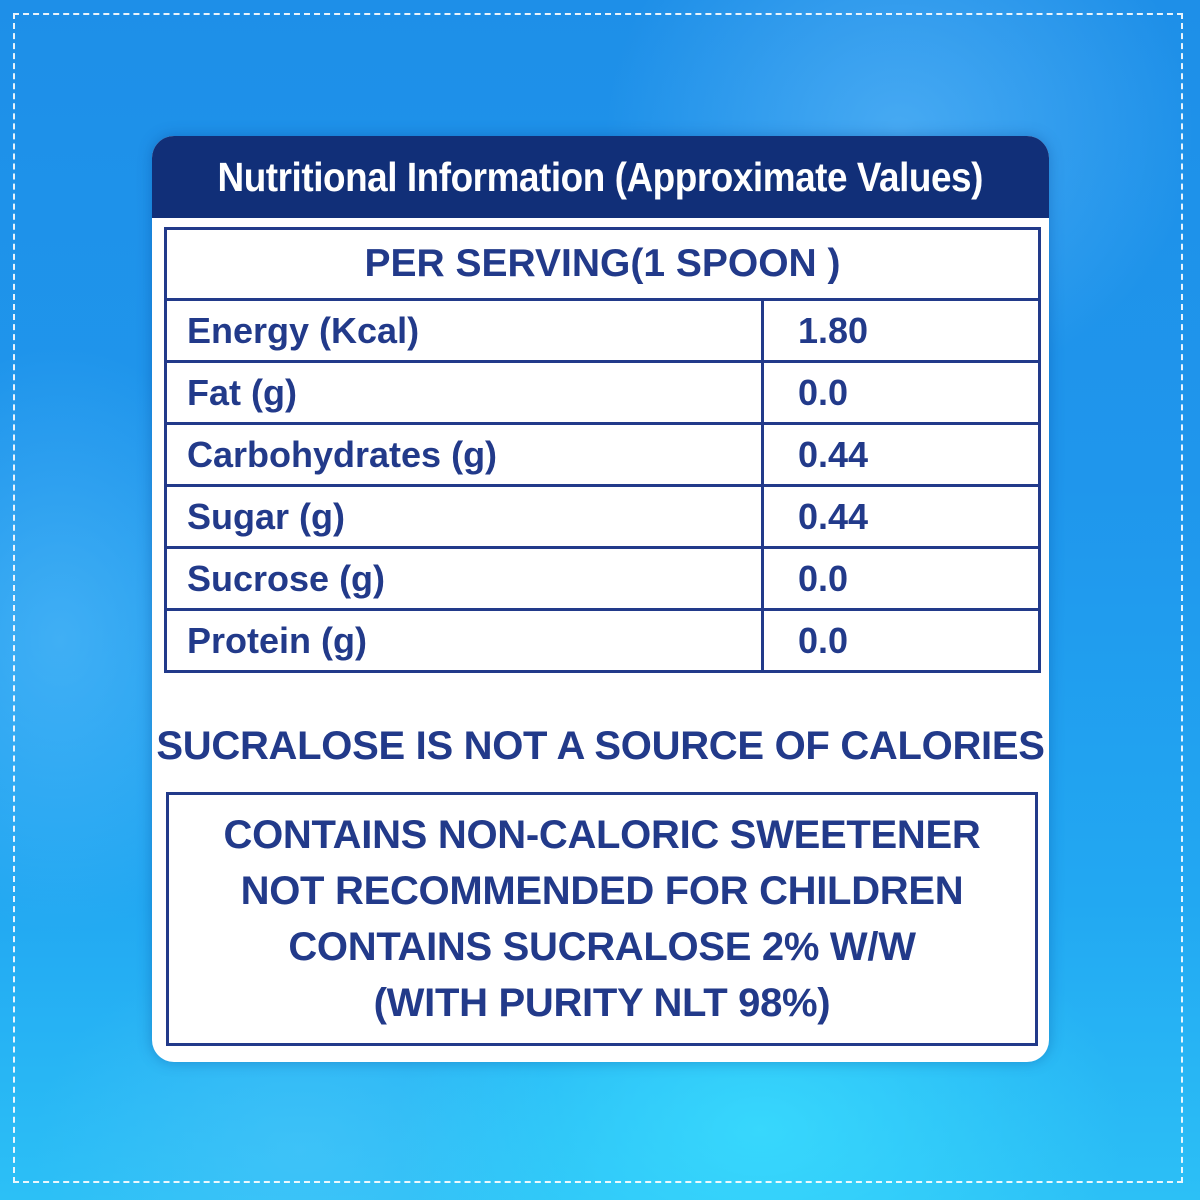 The height and width of the screenshot is (1200, 1200). Describe the element at coordinates (600, 746) in the screenshot. I see `calorie-note: SUCRALOSE IS NOT A SOURCE OF CALORIES` at that location.